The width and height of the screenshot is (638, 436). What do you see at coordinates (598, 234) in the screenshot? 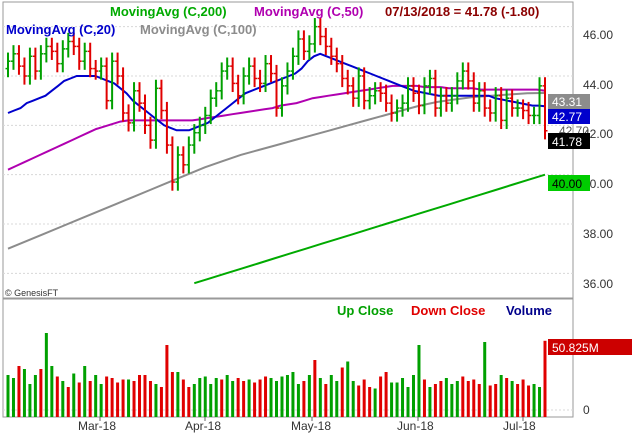
I see `y-tick-label: 38.00` at bounding box center [598, 234].